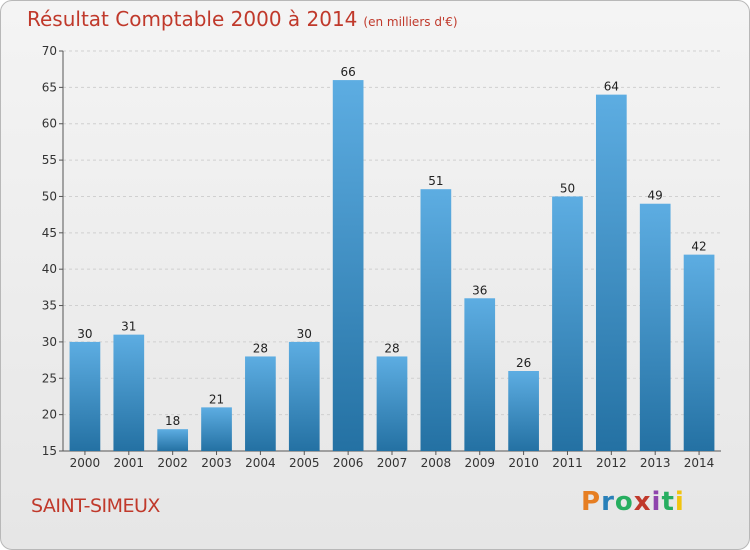 Image resolution: width=750 pixels, height=550 pixels. What do you see at coordinates (567, 323) in the screenshot?
I see `bar-2011` at bounding box center [567, 323].